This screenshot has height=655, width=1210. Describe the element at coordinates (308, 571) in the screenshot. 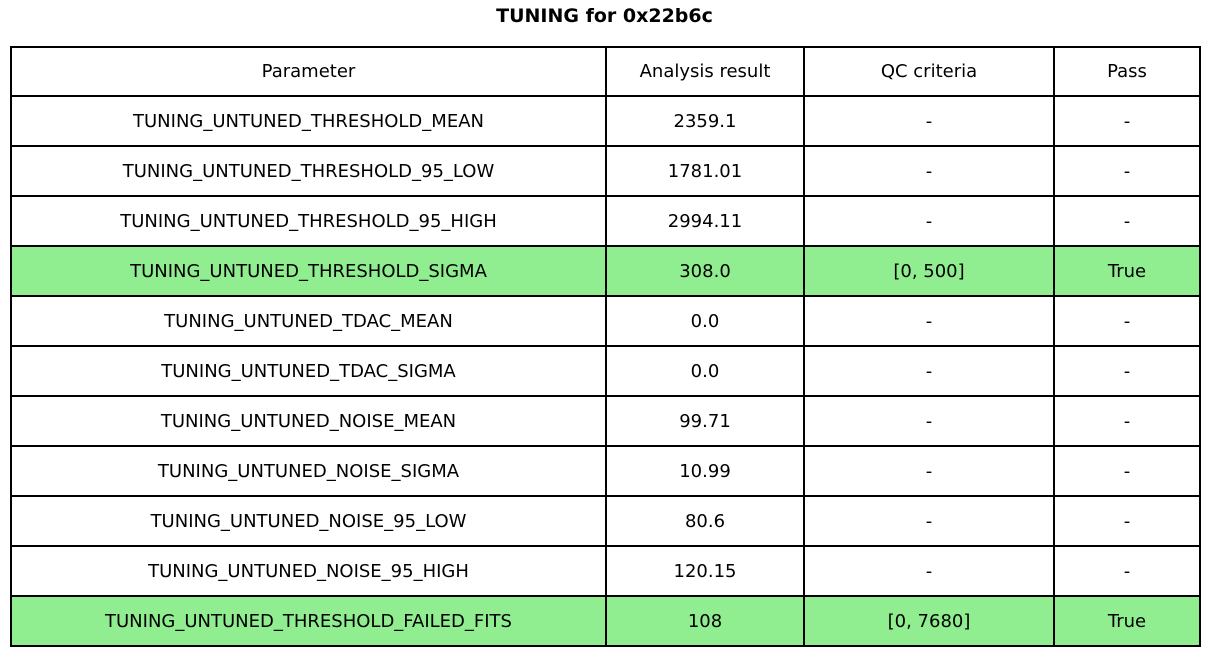

I see `parameter-cell: TUNING_UNTUNED_NOISE_95_HIGH` at that location.